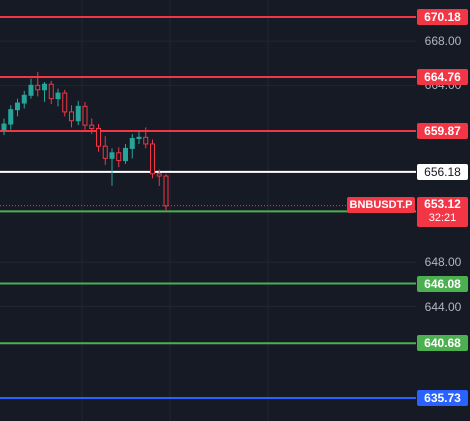 The height and width of the screenshot is (421, 470). What do you see at coordinates (442, 17) in the screenshot?
I see `level-price-tag: 670.18` at bounding box center [442, 17].